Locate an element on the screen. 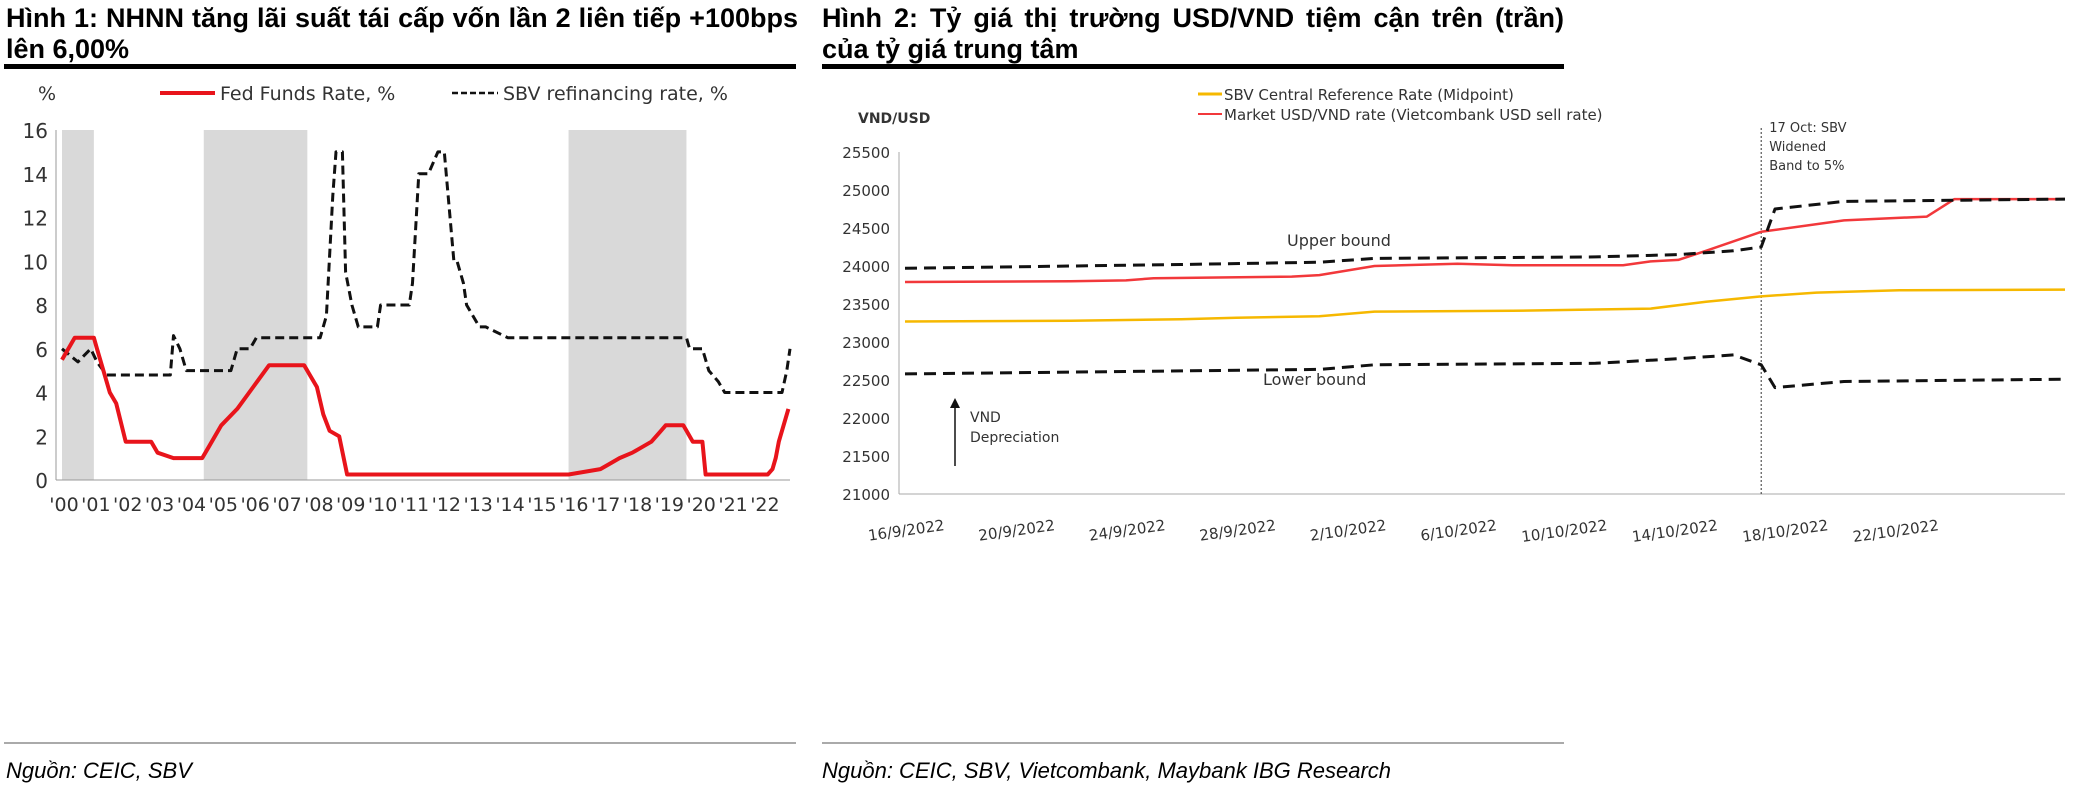 Image resolution: width=2082 pixels, height=794 pixels. x-tick-label: 2/10/2022 is located at coordinates (1348, 530).